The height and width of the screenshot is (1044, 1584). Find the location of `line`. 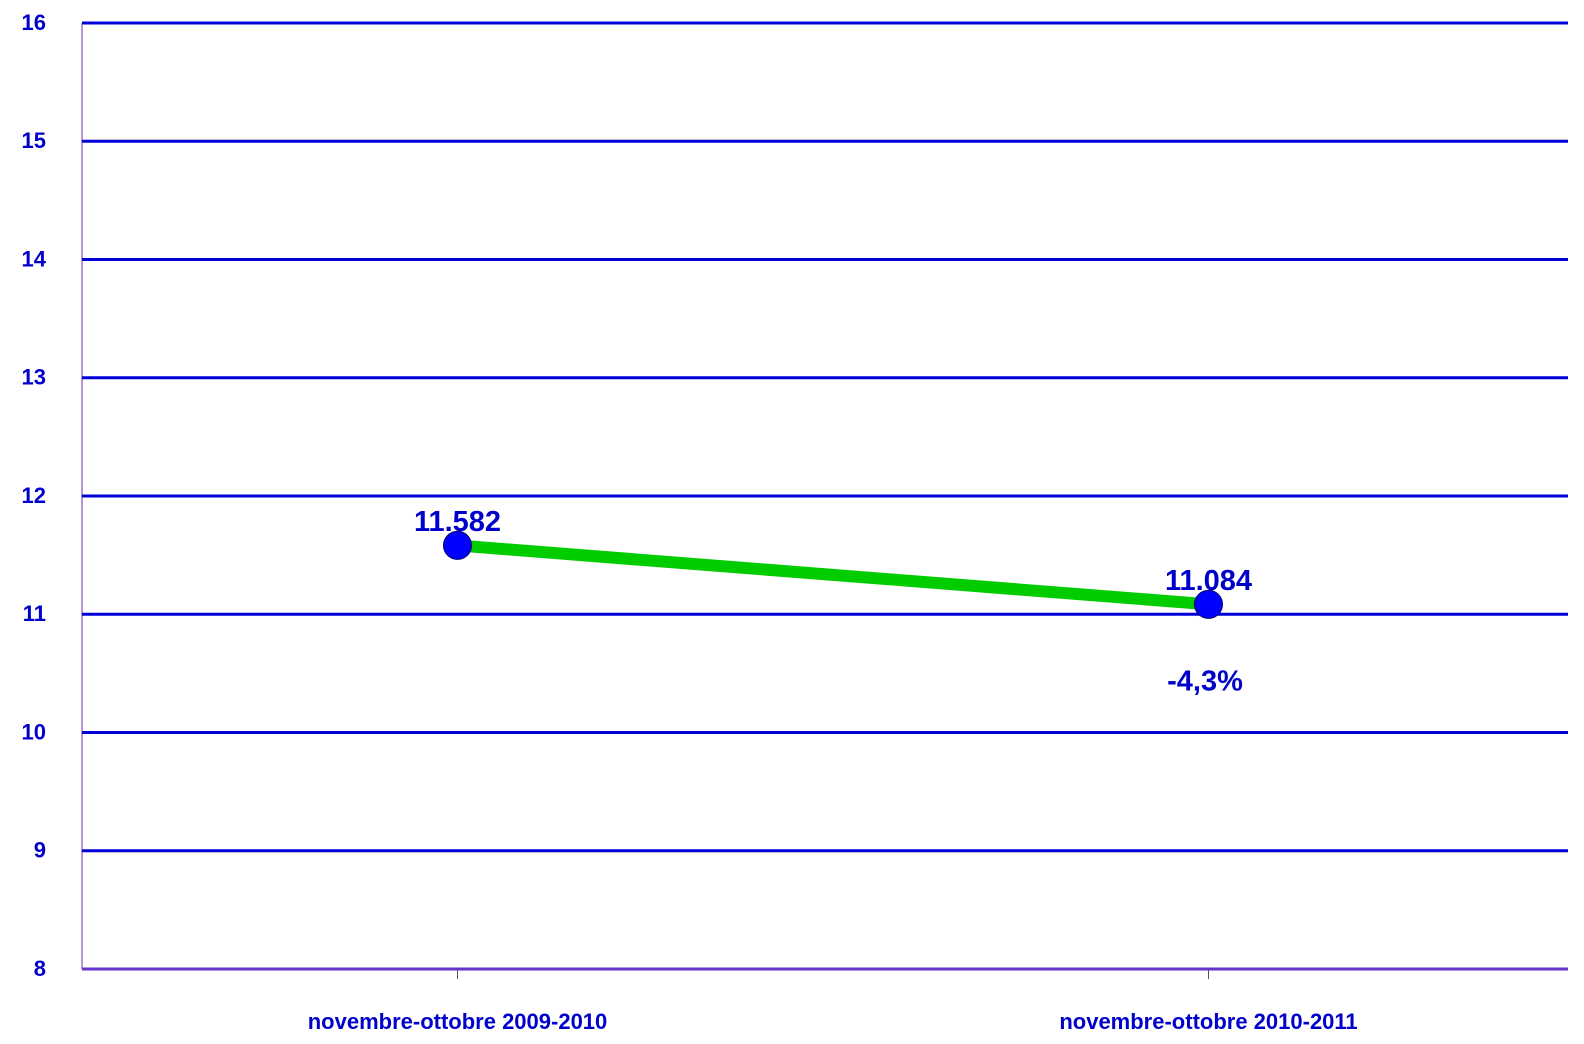

line is located at coordinates (833, 575).